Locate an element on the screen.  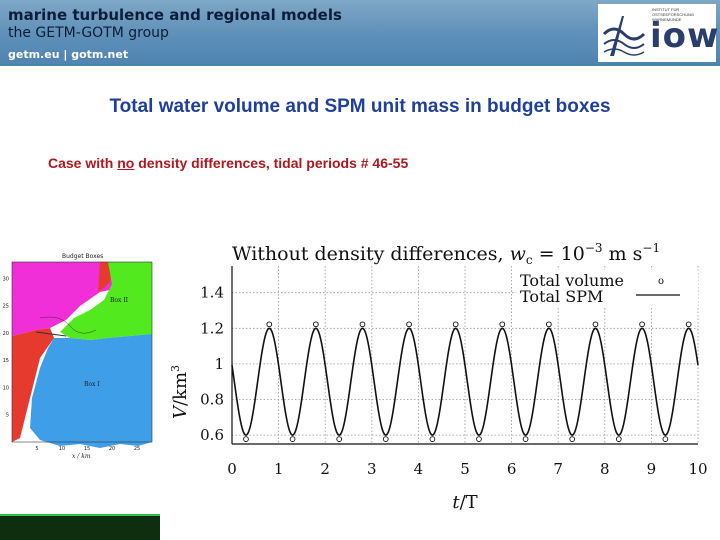
map-xtick-15: 15 is located at coordinates (87, 449).